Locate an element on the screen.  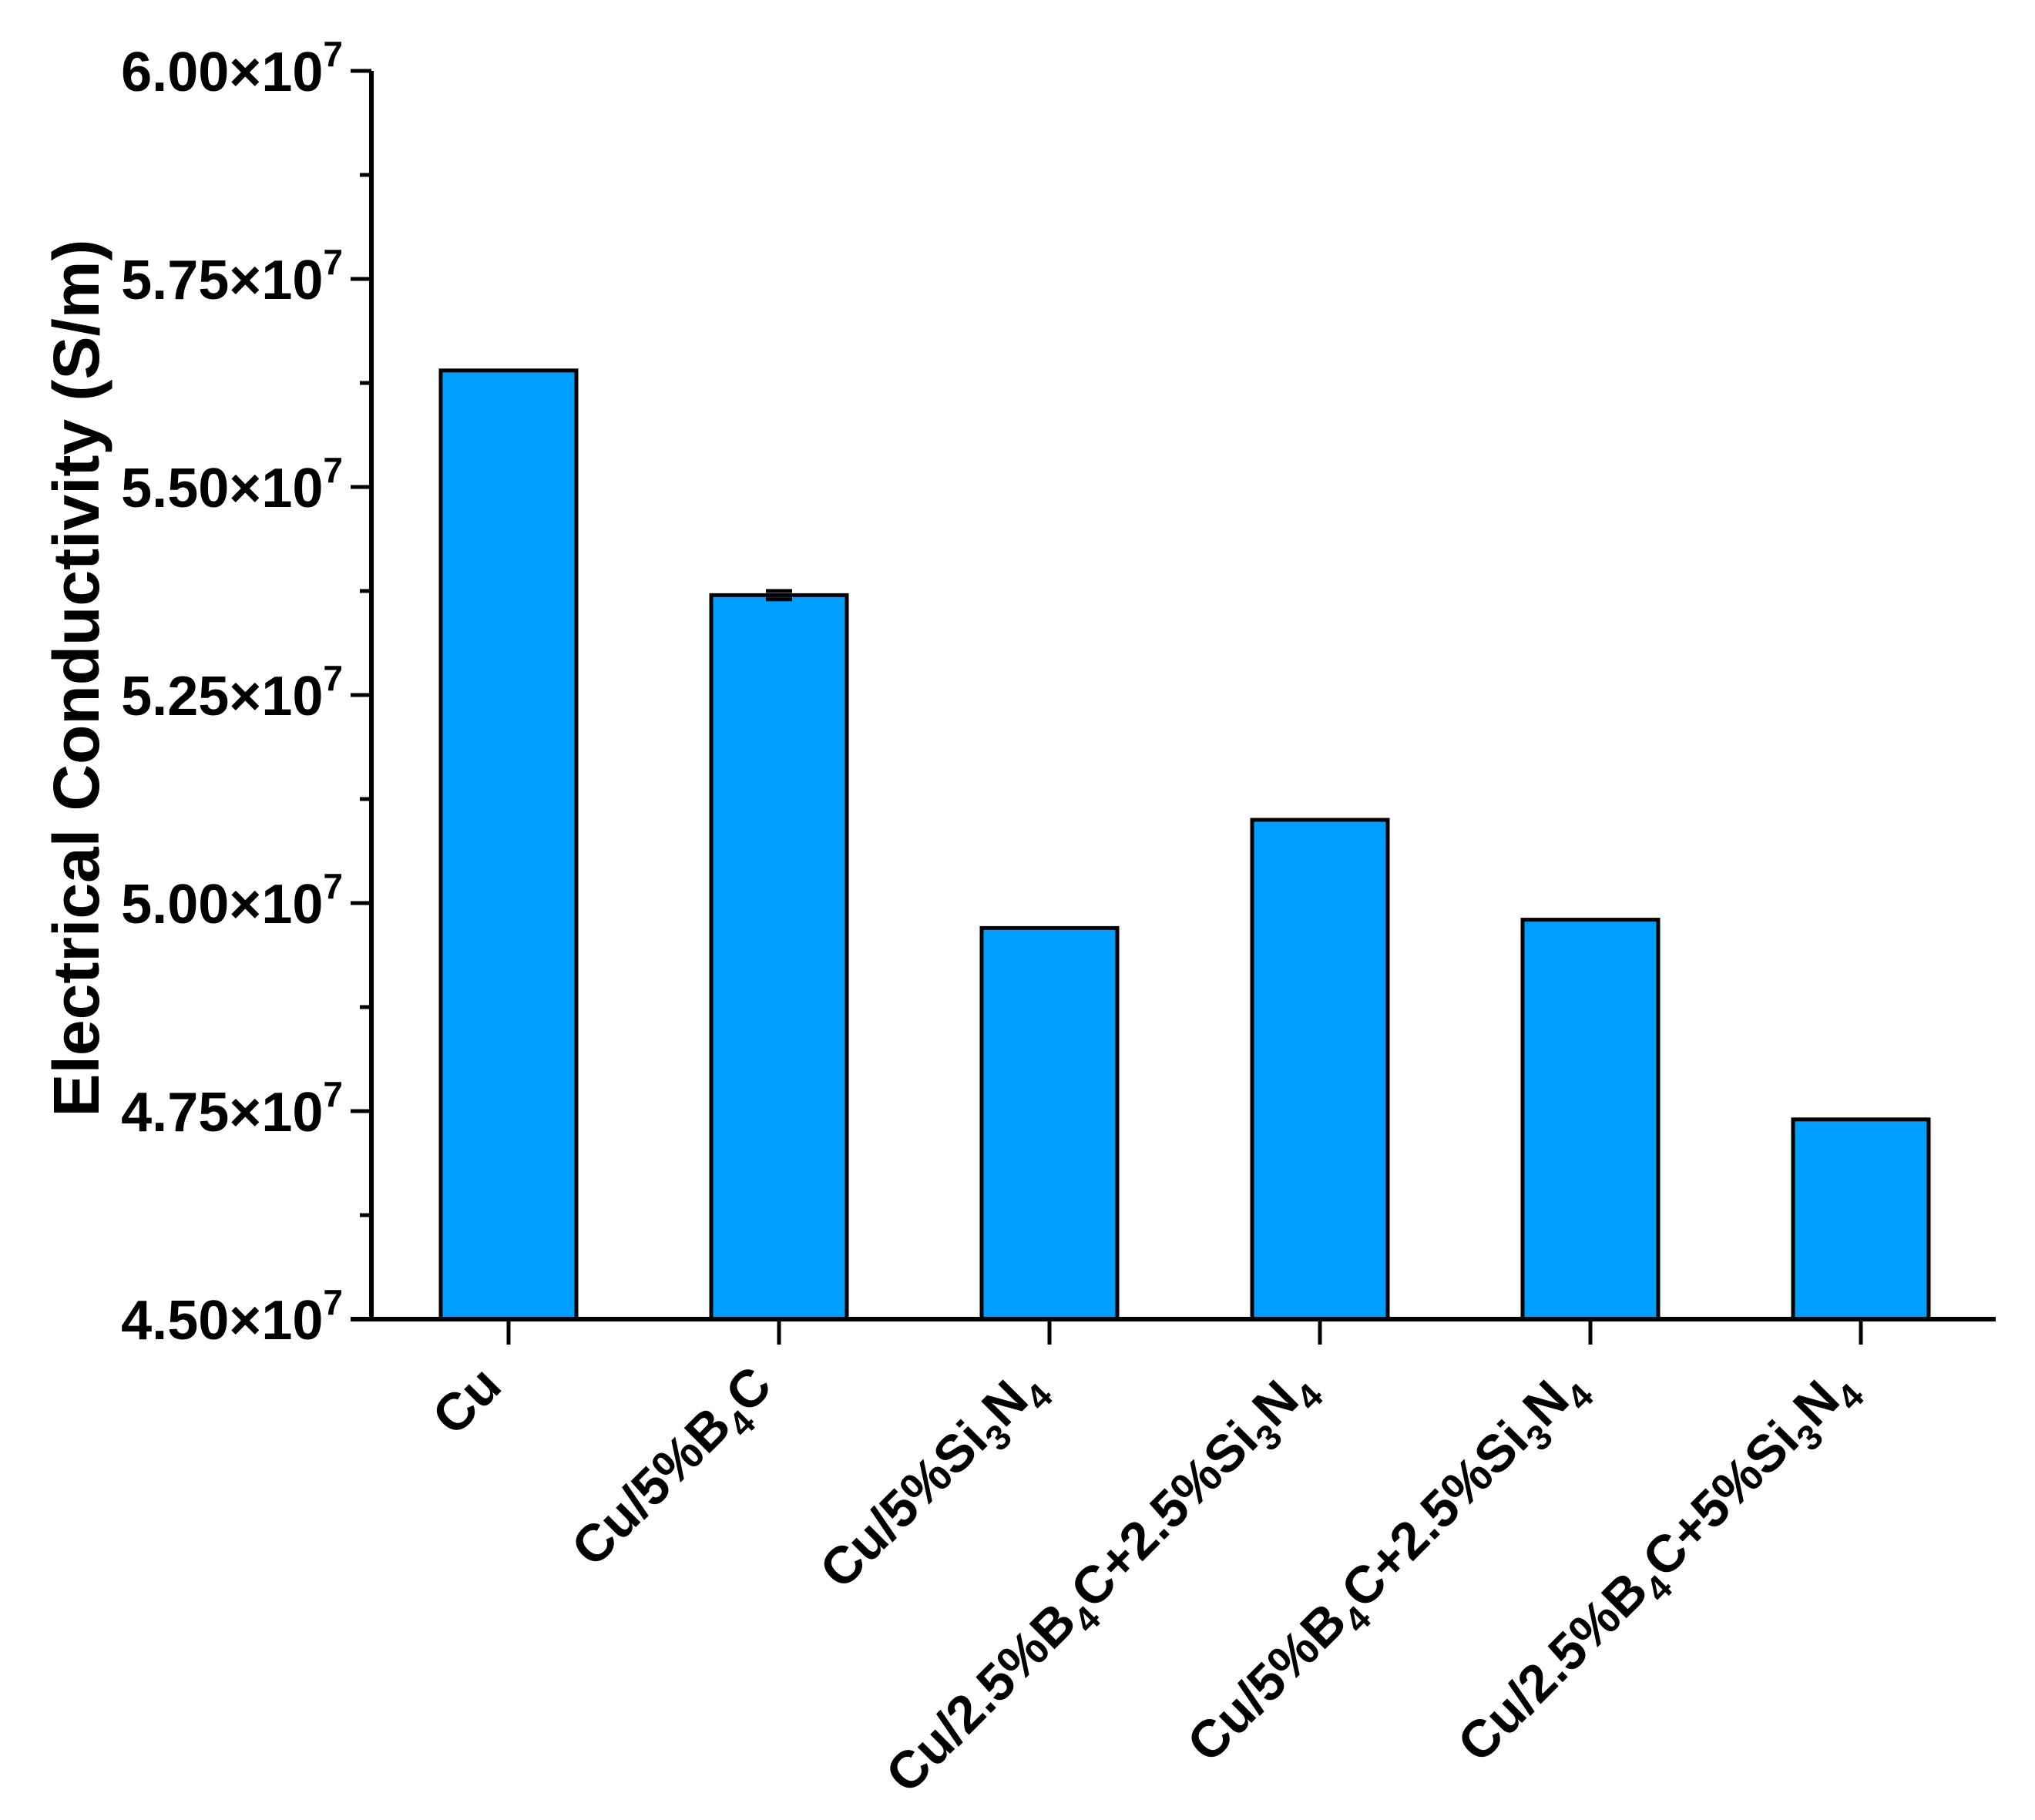
bar-Cu/5%Si3N4 is located at coordinates (1050, 1123).